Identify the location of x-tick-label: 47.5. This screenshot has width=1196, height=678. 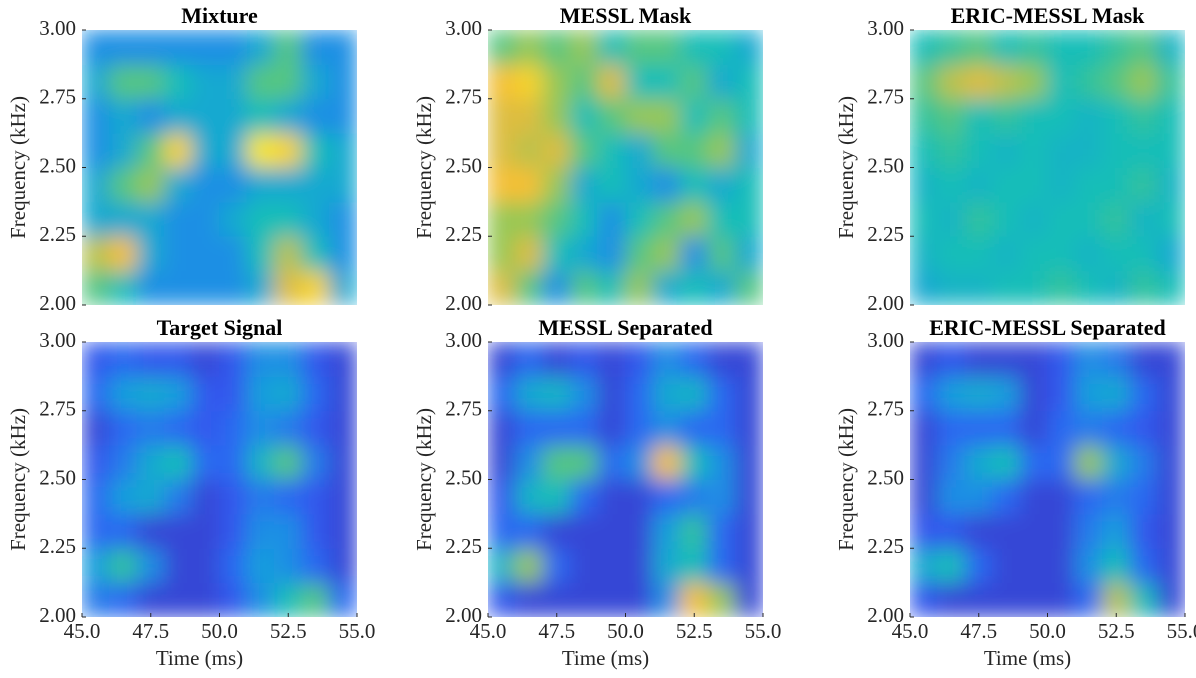
(978, 631).